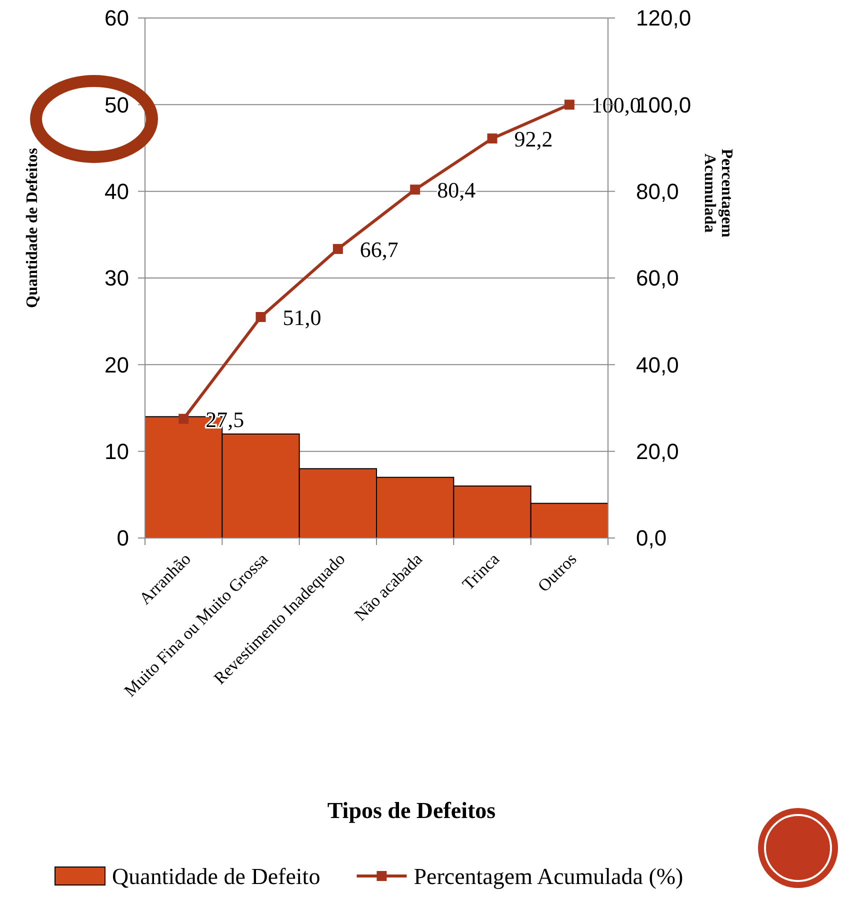 The width and height of the screenshot is (844, 902). What do you see at coordinates (32, 228) in the screenshot?
I see `y-axis-title: Quantidade de Defeitos` at bounding box center [32, 228].